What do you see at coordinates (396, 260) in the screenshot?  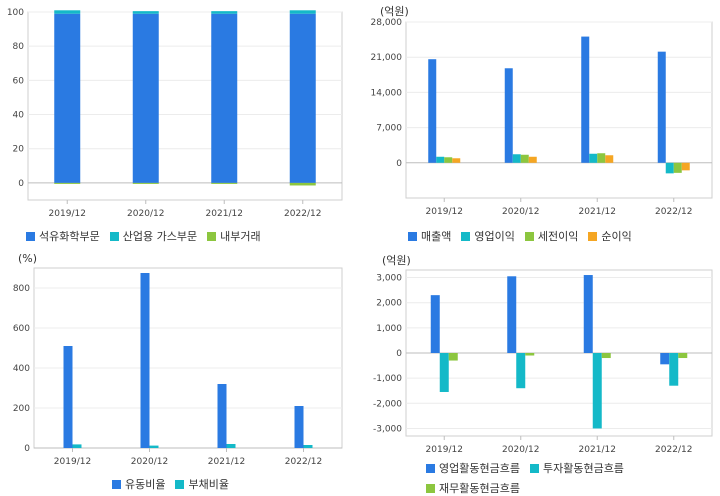 I see `unit-label-cashflow: (억원)` at bounding box center [396, 260].